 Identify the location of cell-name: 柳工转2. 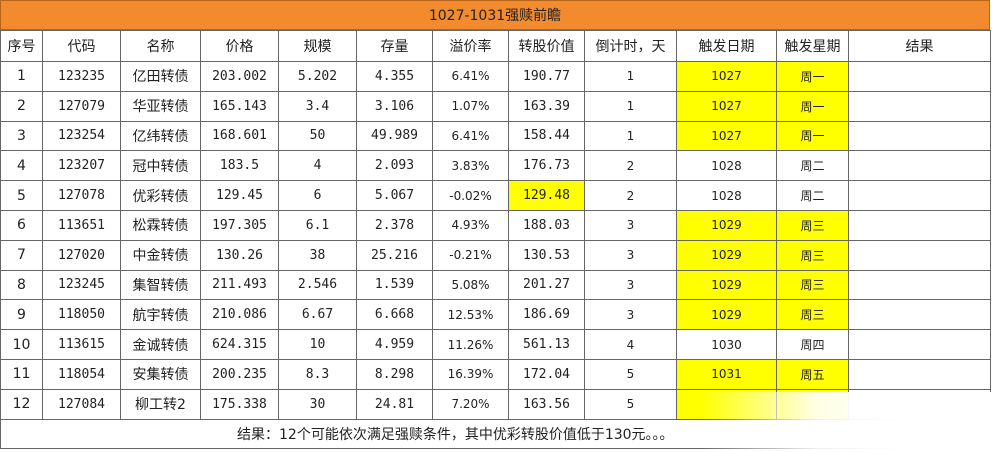
(160, 404).